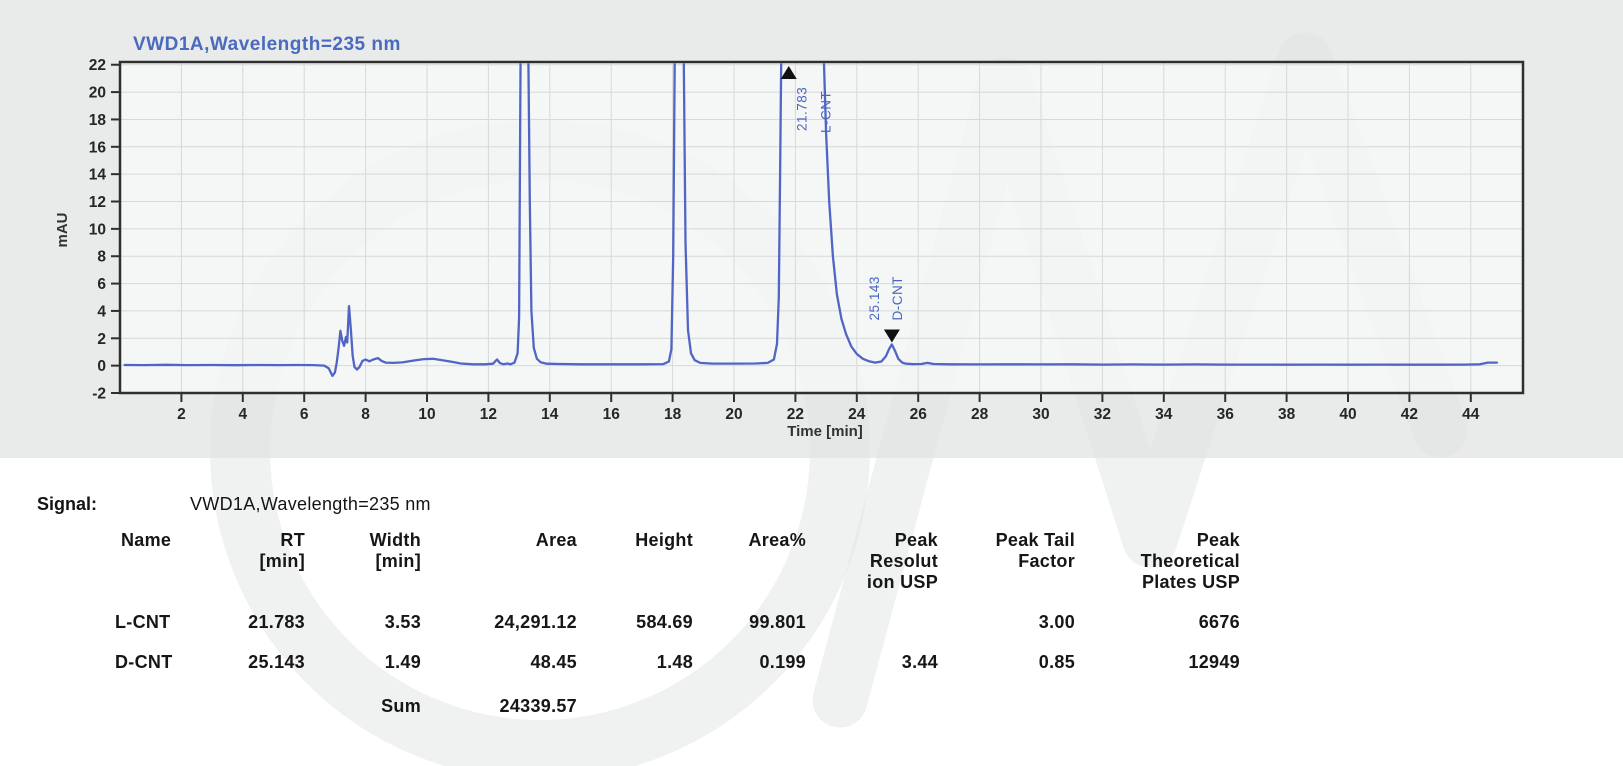  What do you see at coordinates (97, 202) in the screenshot?
I see `y-tick-label: 12` at bounding box center [97, 202].